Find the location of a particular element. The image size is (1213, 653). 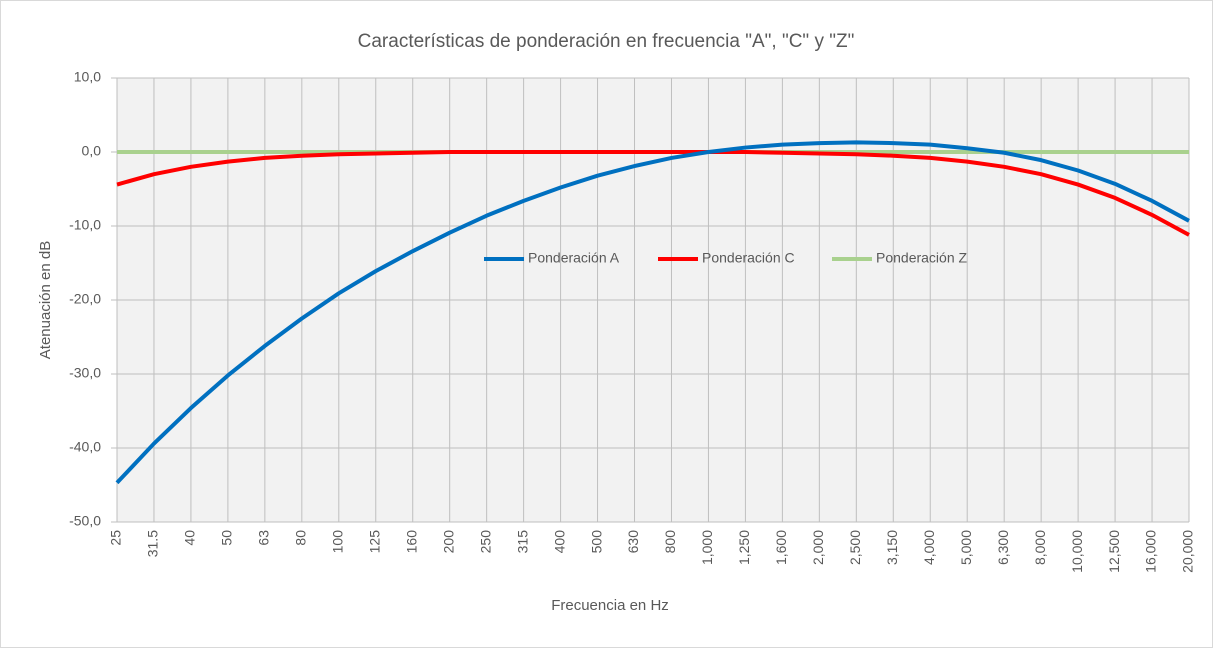

x-tick-label: 20,000 is located at coordinates (1188, 551).